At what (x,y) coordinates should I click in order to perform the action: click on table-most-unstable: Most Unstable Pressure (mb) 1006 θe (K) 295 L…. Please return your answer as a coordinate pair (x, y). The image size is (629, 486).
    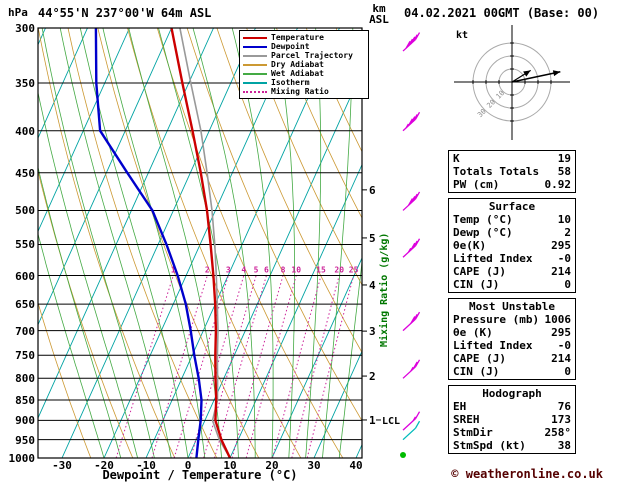
    Looking at the image, I should click on (512, 339).